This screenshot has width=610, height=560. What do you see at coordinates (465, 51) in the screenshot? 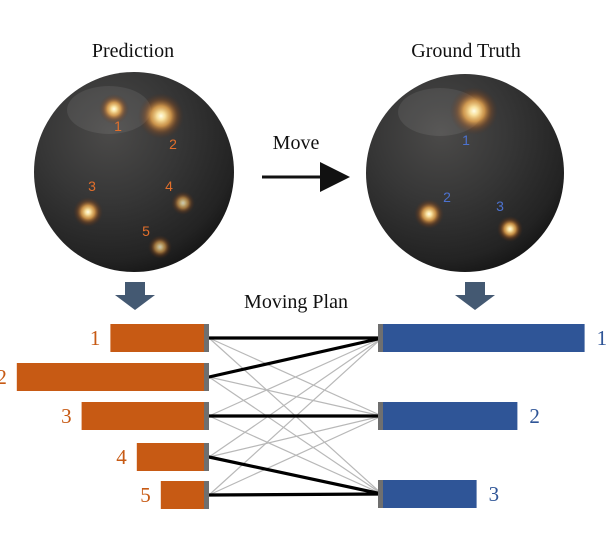
I see `ground-truth-title: Ground Truth` at bounding box center [465, 51].